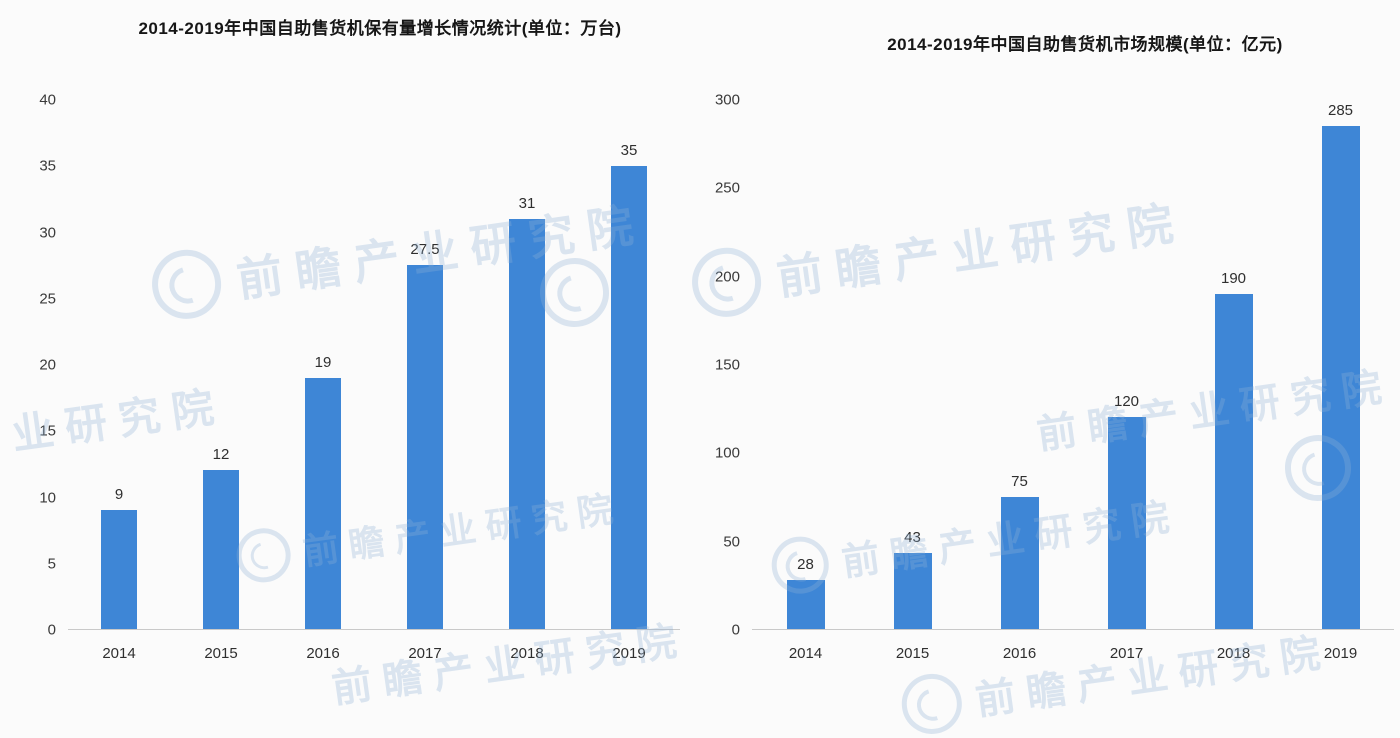 Image resolution: width=1400 pixels, height=738 pixels. Describe the element at coordinates (47, 299) in the screenshot. I see `y-tick-label: 25` at that location.